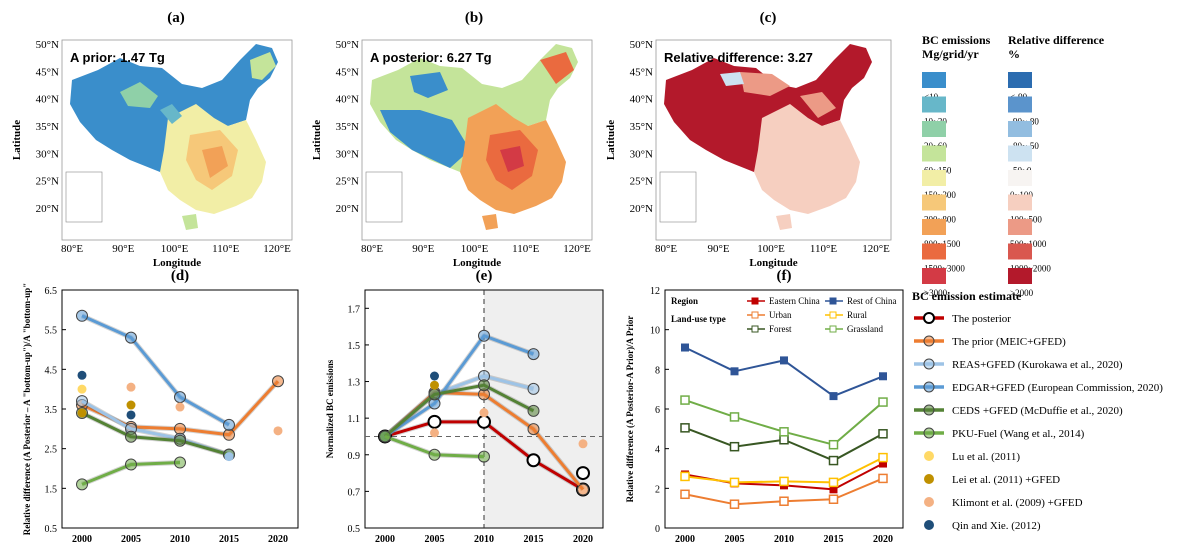 The height and width of the screenshot is (547, 1198). Describe the element at coordinates (474, 18) in the screenshot. I see `panel-label-b: (b)` at that location.